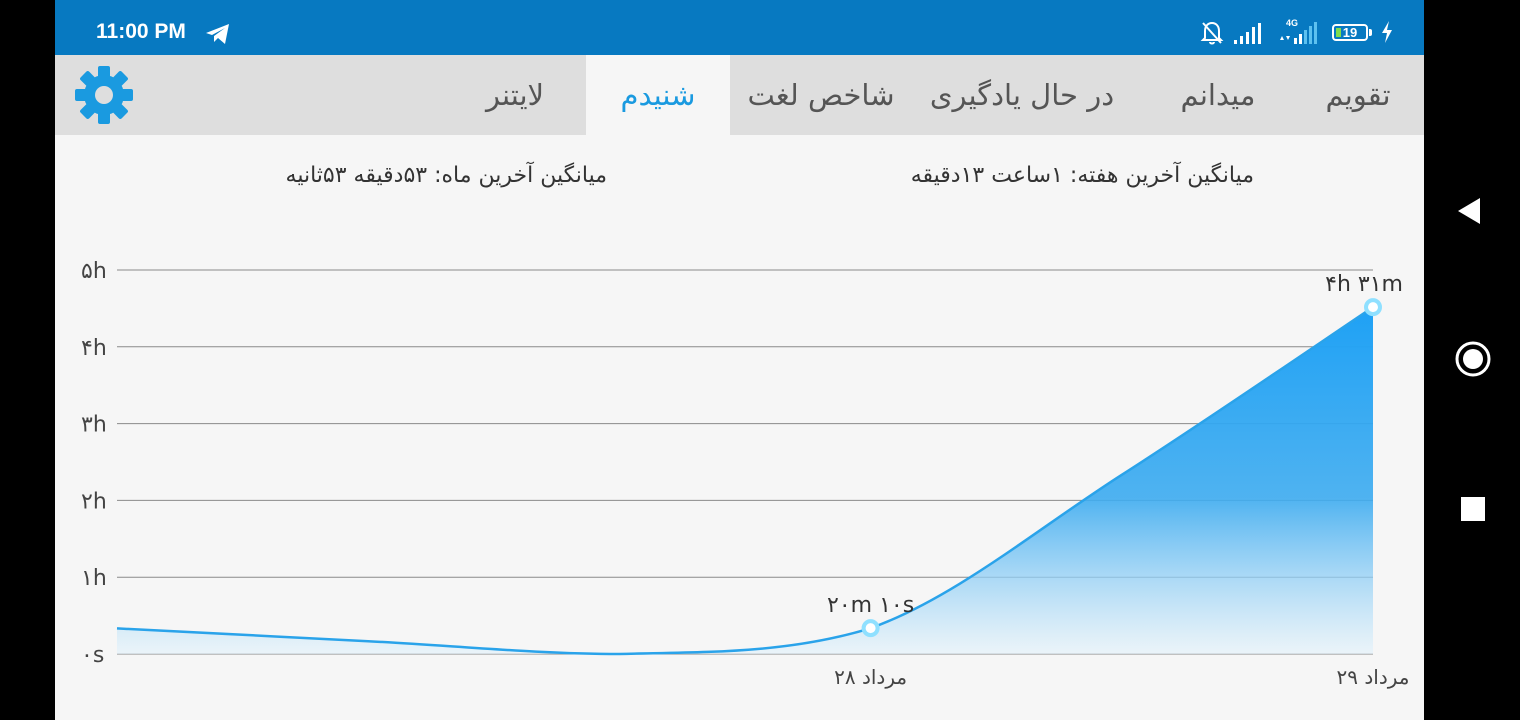 This screenshot has height=720, width=1520. I want to click on navigation-bar, so click(1472, 360).